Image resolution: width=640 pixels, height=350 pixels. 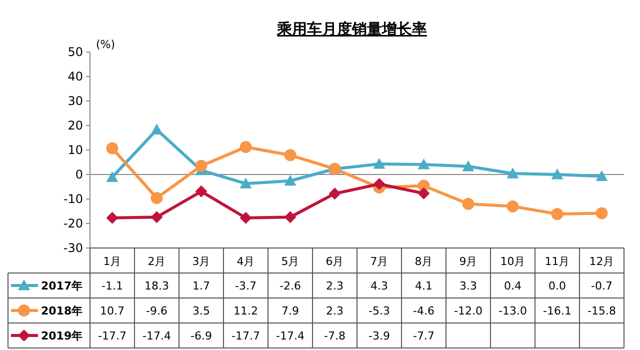 What do you see at coordinates (73, 223) in the screenshot?
I see `y-tick-label: -20` at bounding box center [73, 223].